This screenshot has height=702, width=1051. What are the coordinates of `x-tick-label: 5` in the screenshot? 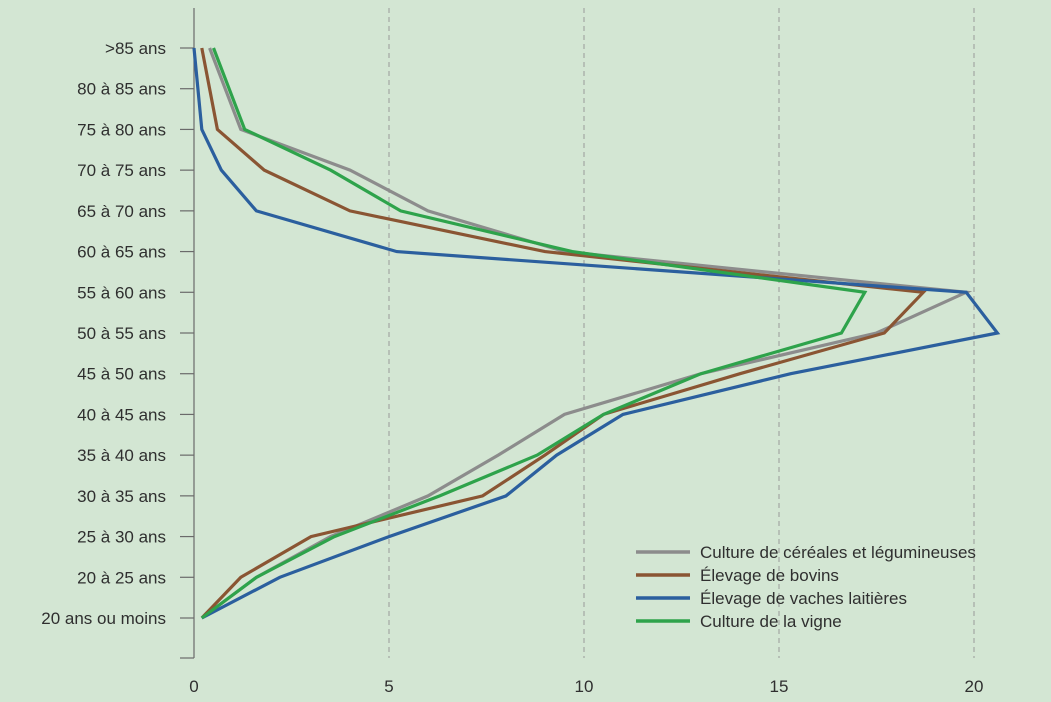 It's located at (388, 686).